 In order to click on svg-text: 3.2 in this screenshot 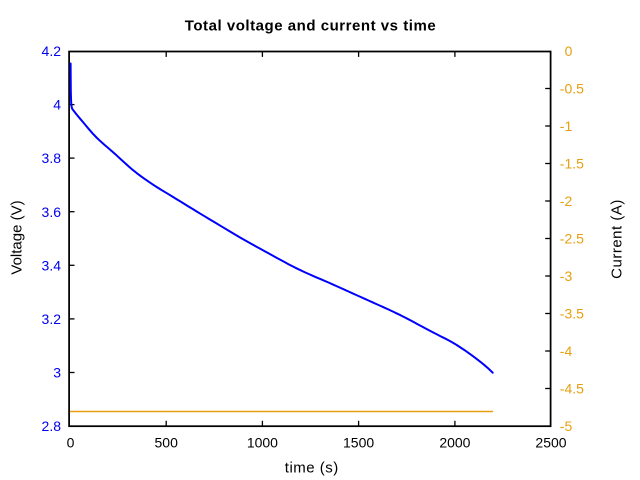, I will do `click(52, 319)`.